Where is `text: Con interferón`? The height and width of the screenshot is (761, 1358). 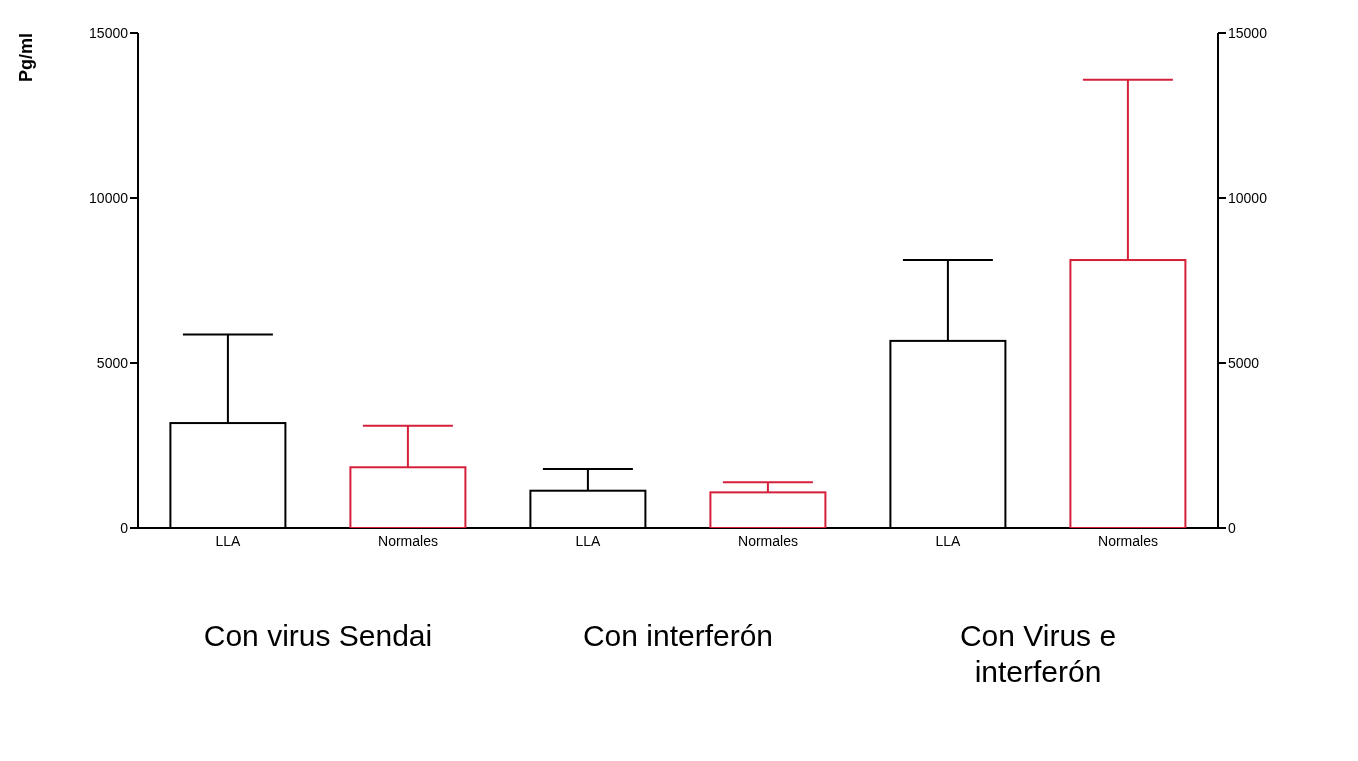
text: Con interferón is located at coordinates (678, 636).